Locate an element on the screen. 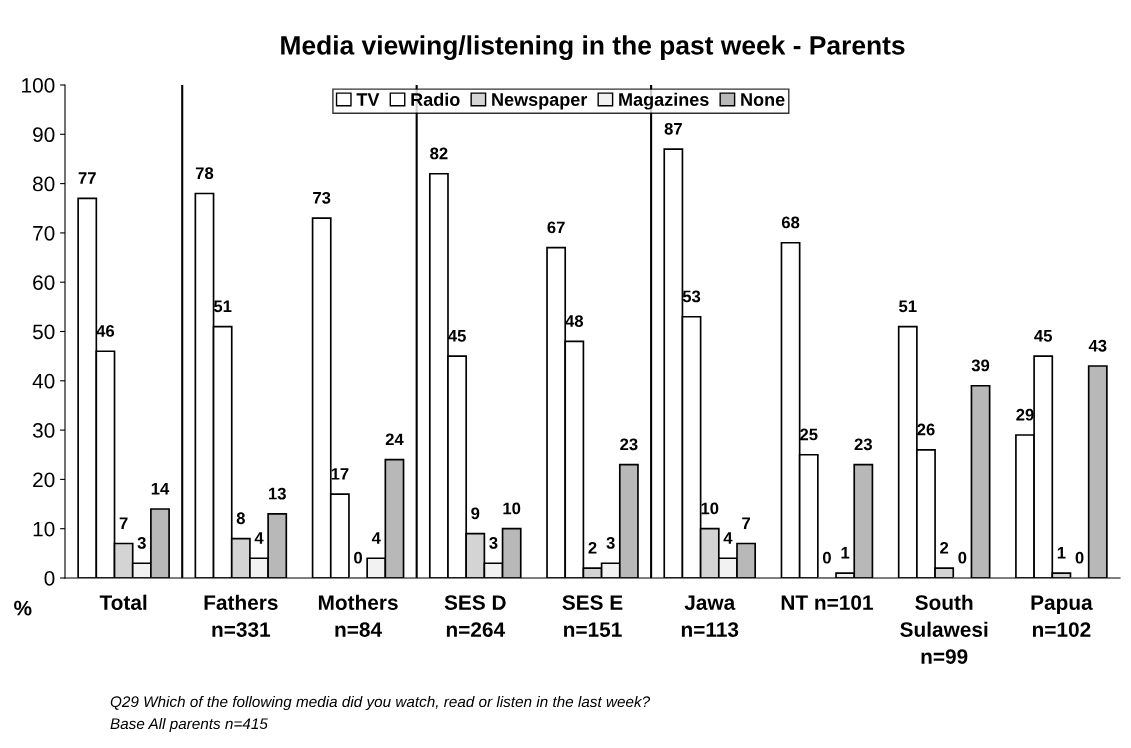 This screenshot has height=748, width=1131. data-label: 43 is located at coordinates (1097, 345).